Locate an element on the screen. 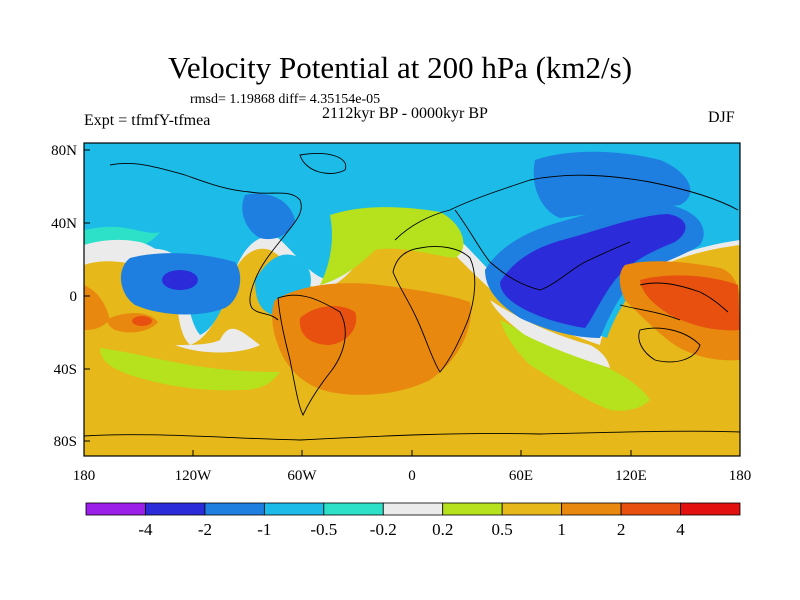  figure-title: Velocity Potential at 200 hPa (km2/s) is located at coordinates (400, 67).